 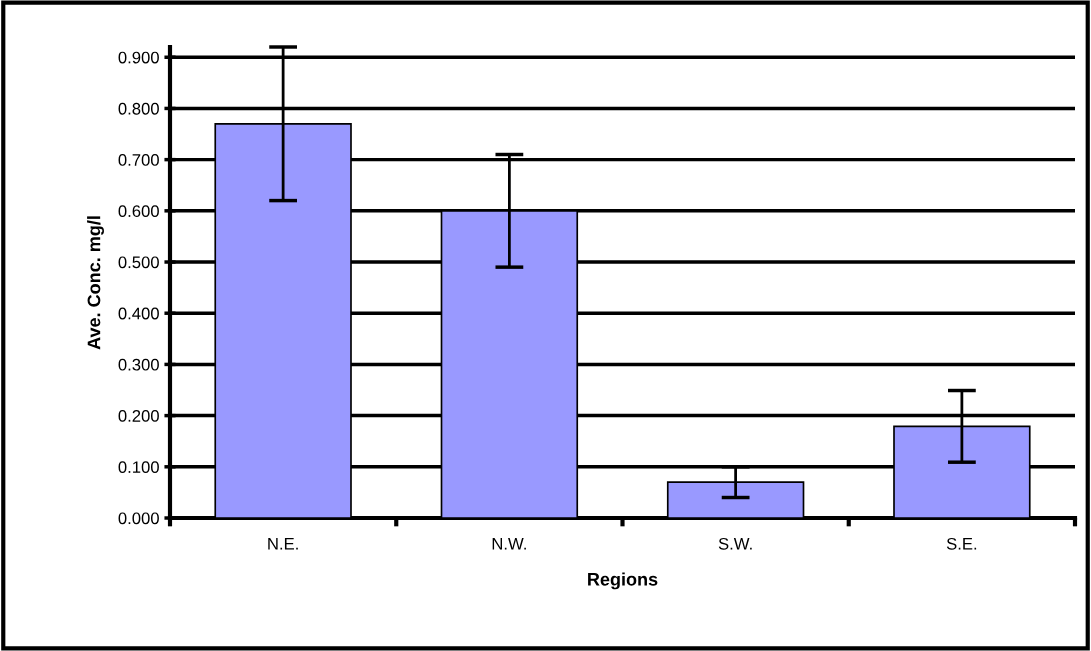 What do you see at coordinates (138, 364) in the screenshot?
I see `y-tick-label: 0.300` at bounding box center [138, 364].